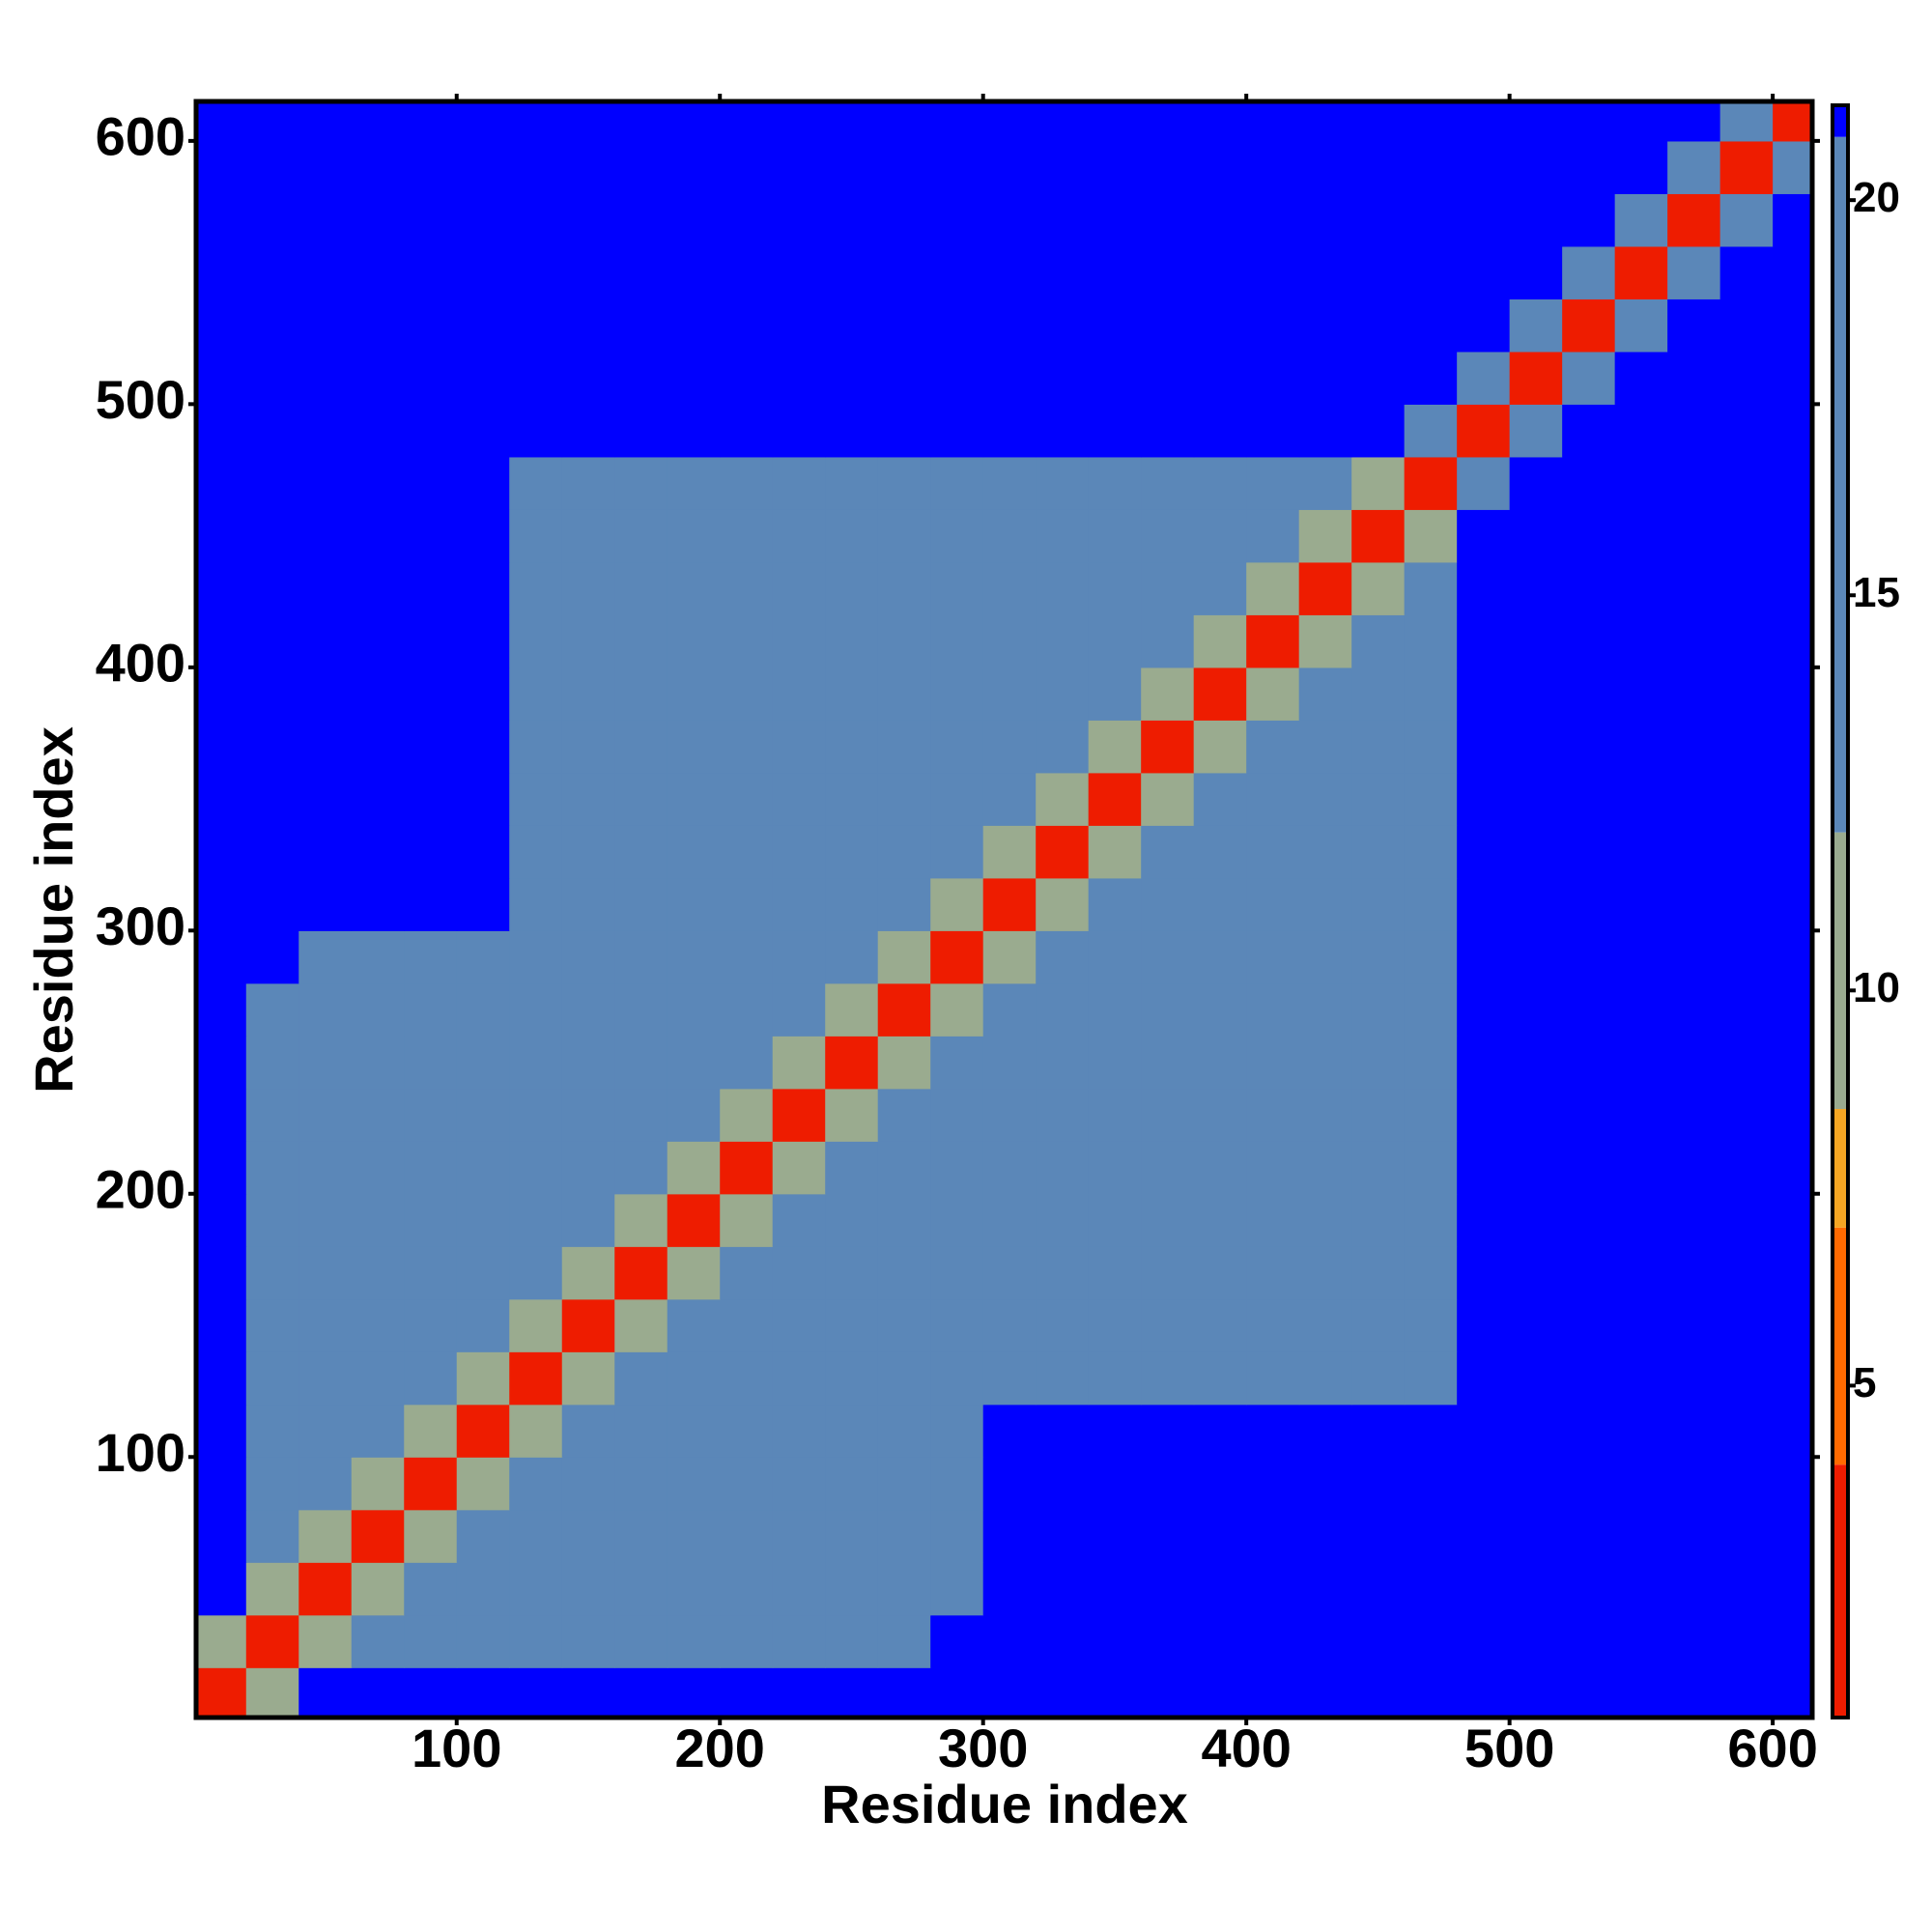 The height and width of the screenshot is (1932, 1932). What do you see at coordinates (456, 1748) in the screenshot?
I see `x-tick-label: 100` at bounding box center [456, 1748].